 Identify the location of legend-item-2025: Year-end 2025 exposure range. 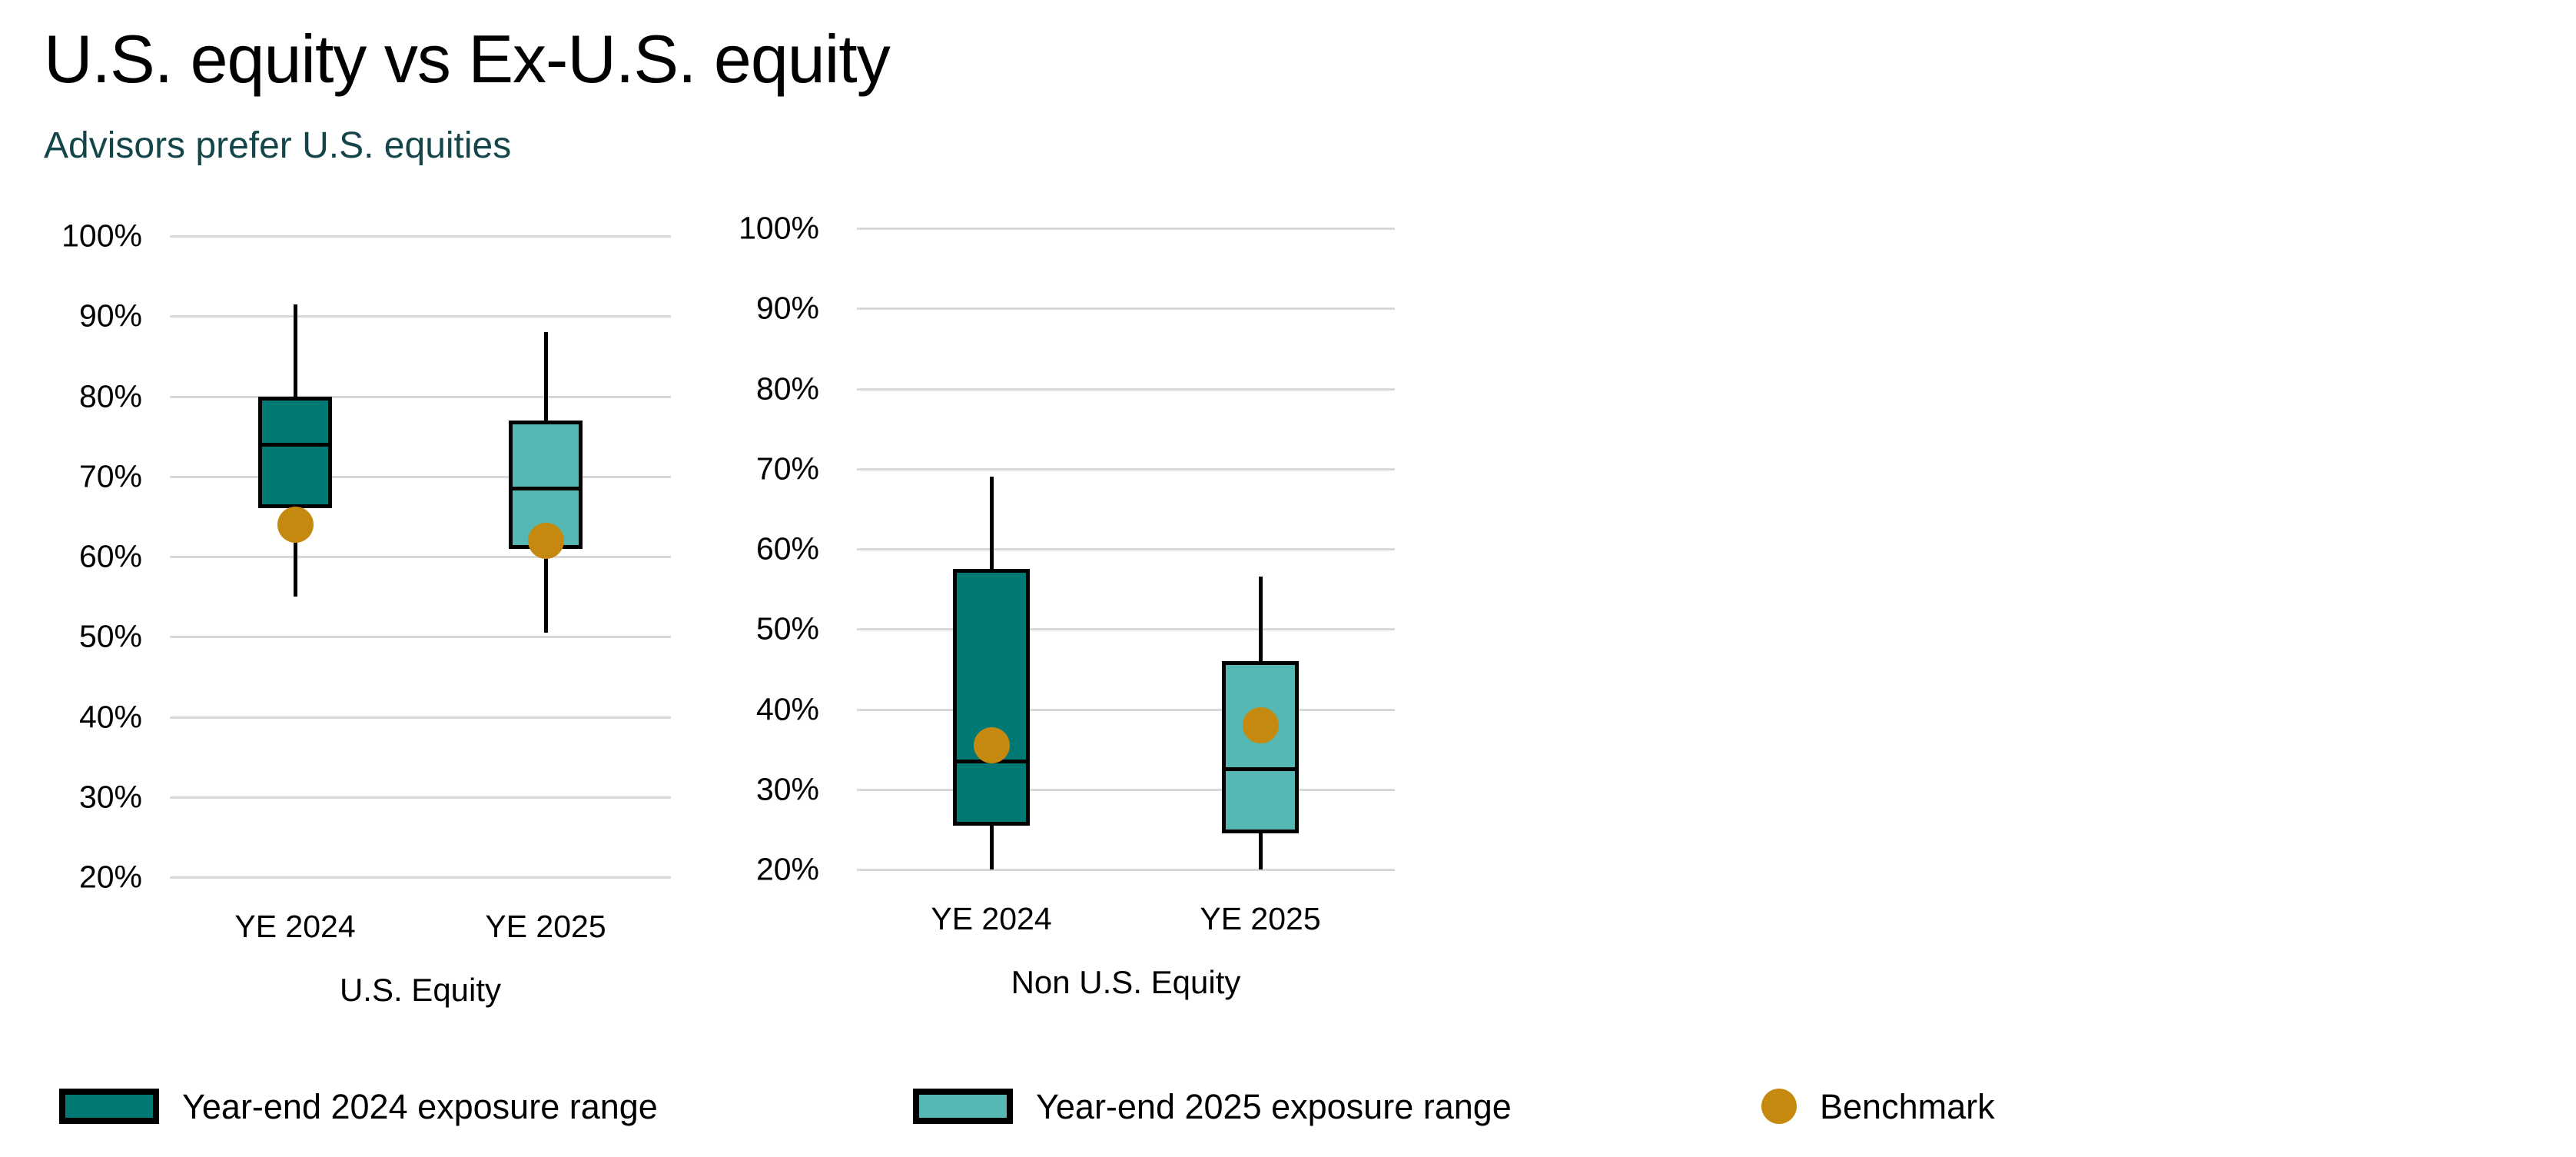
(1212, 1106).